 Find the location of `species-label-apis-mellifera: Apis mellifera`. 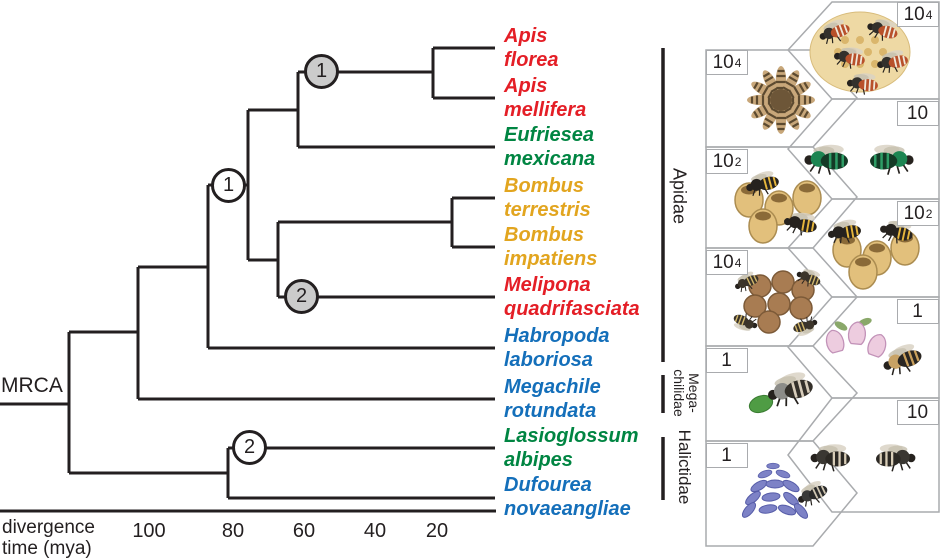

species-label-apis-mellifera: Apis mellifera is located at coordinates (545, 98).